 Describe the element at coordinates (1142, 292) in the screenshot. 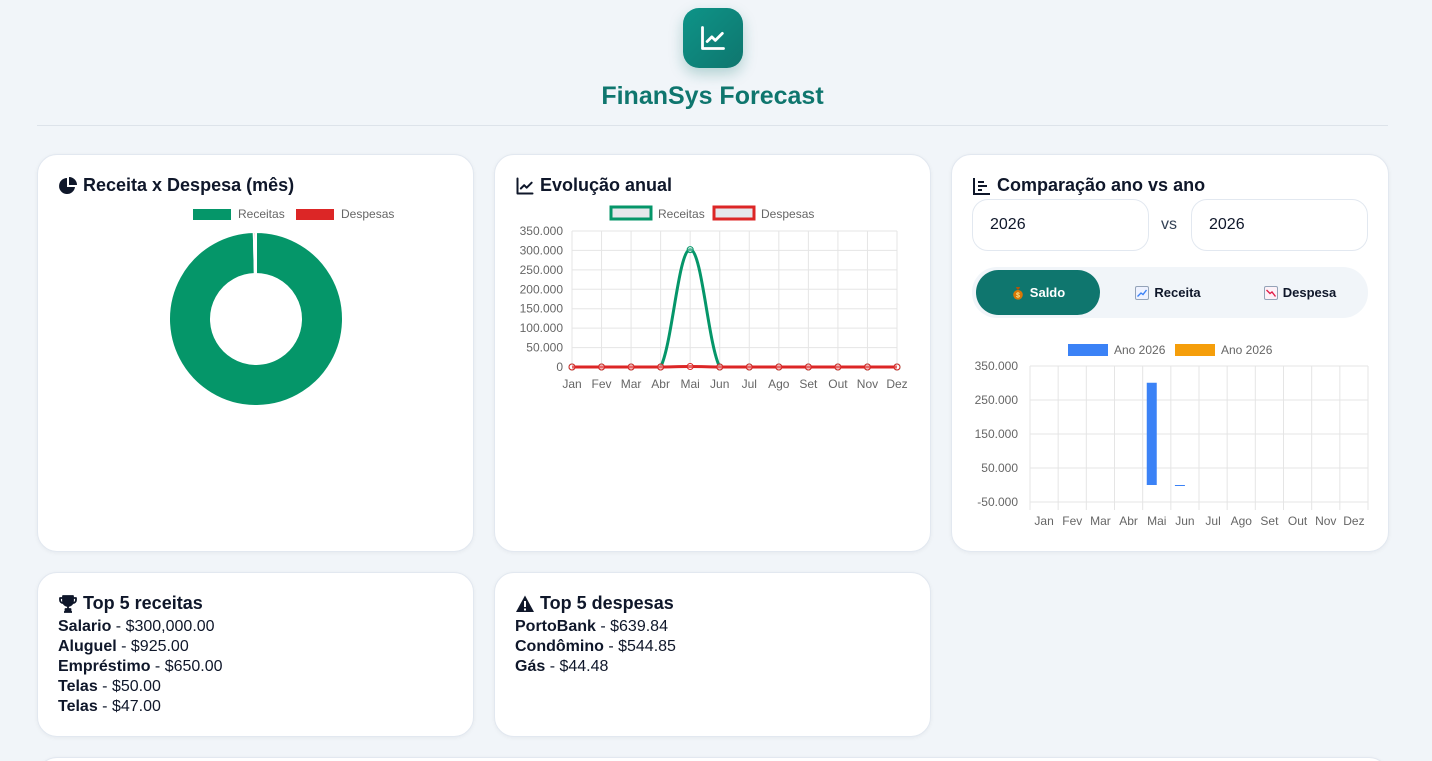

I see `chart-up-icon` at that location.